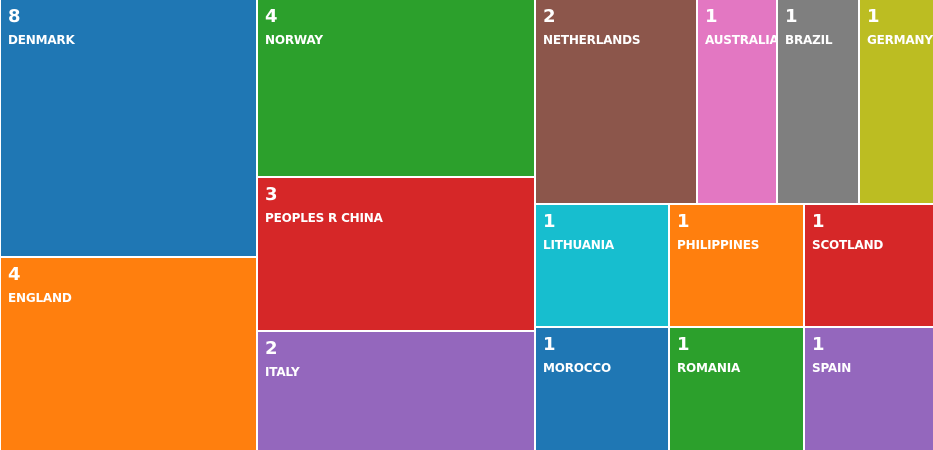 This screenshot has width=933, height=450. Describe the element at coordinates (40, 298) in the screenshot. I see `tile-label: ENGLAND` at that location.